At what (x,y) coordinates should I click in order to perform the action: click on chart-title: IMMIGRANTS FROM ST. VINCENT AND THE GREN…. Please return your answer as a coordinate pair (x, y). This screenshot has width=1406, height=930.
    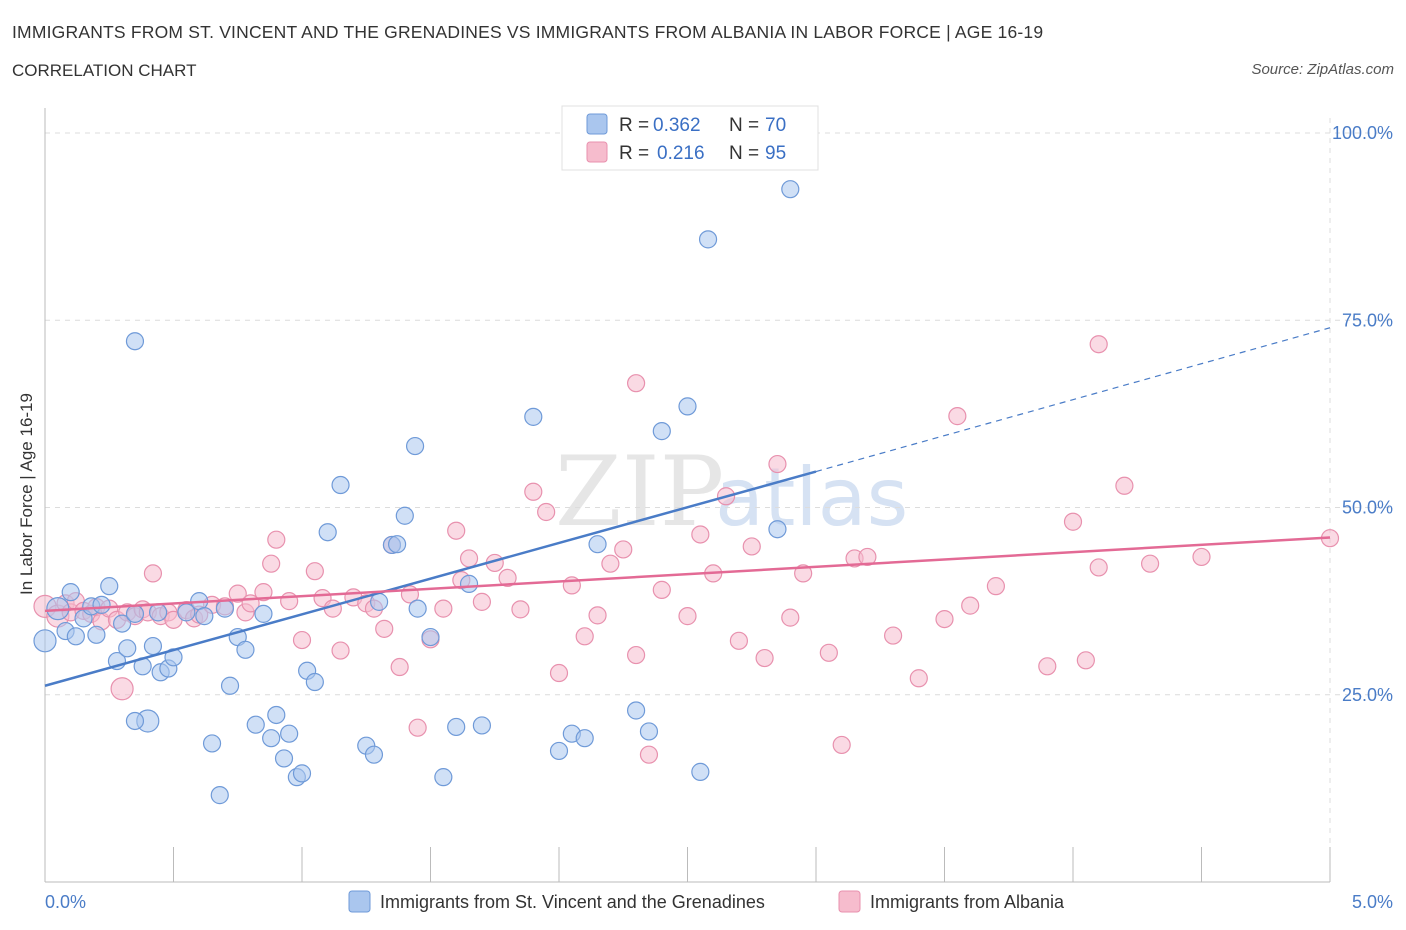
    Looking at the image, I should click on (528, 32).